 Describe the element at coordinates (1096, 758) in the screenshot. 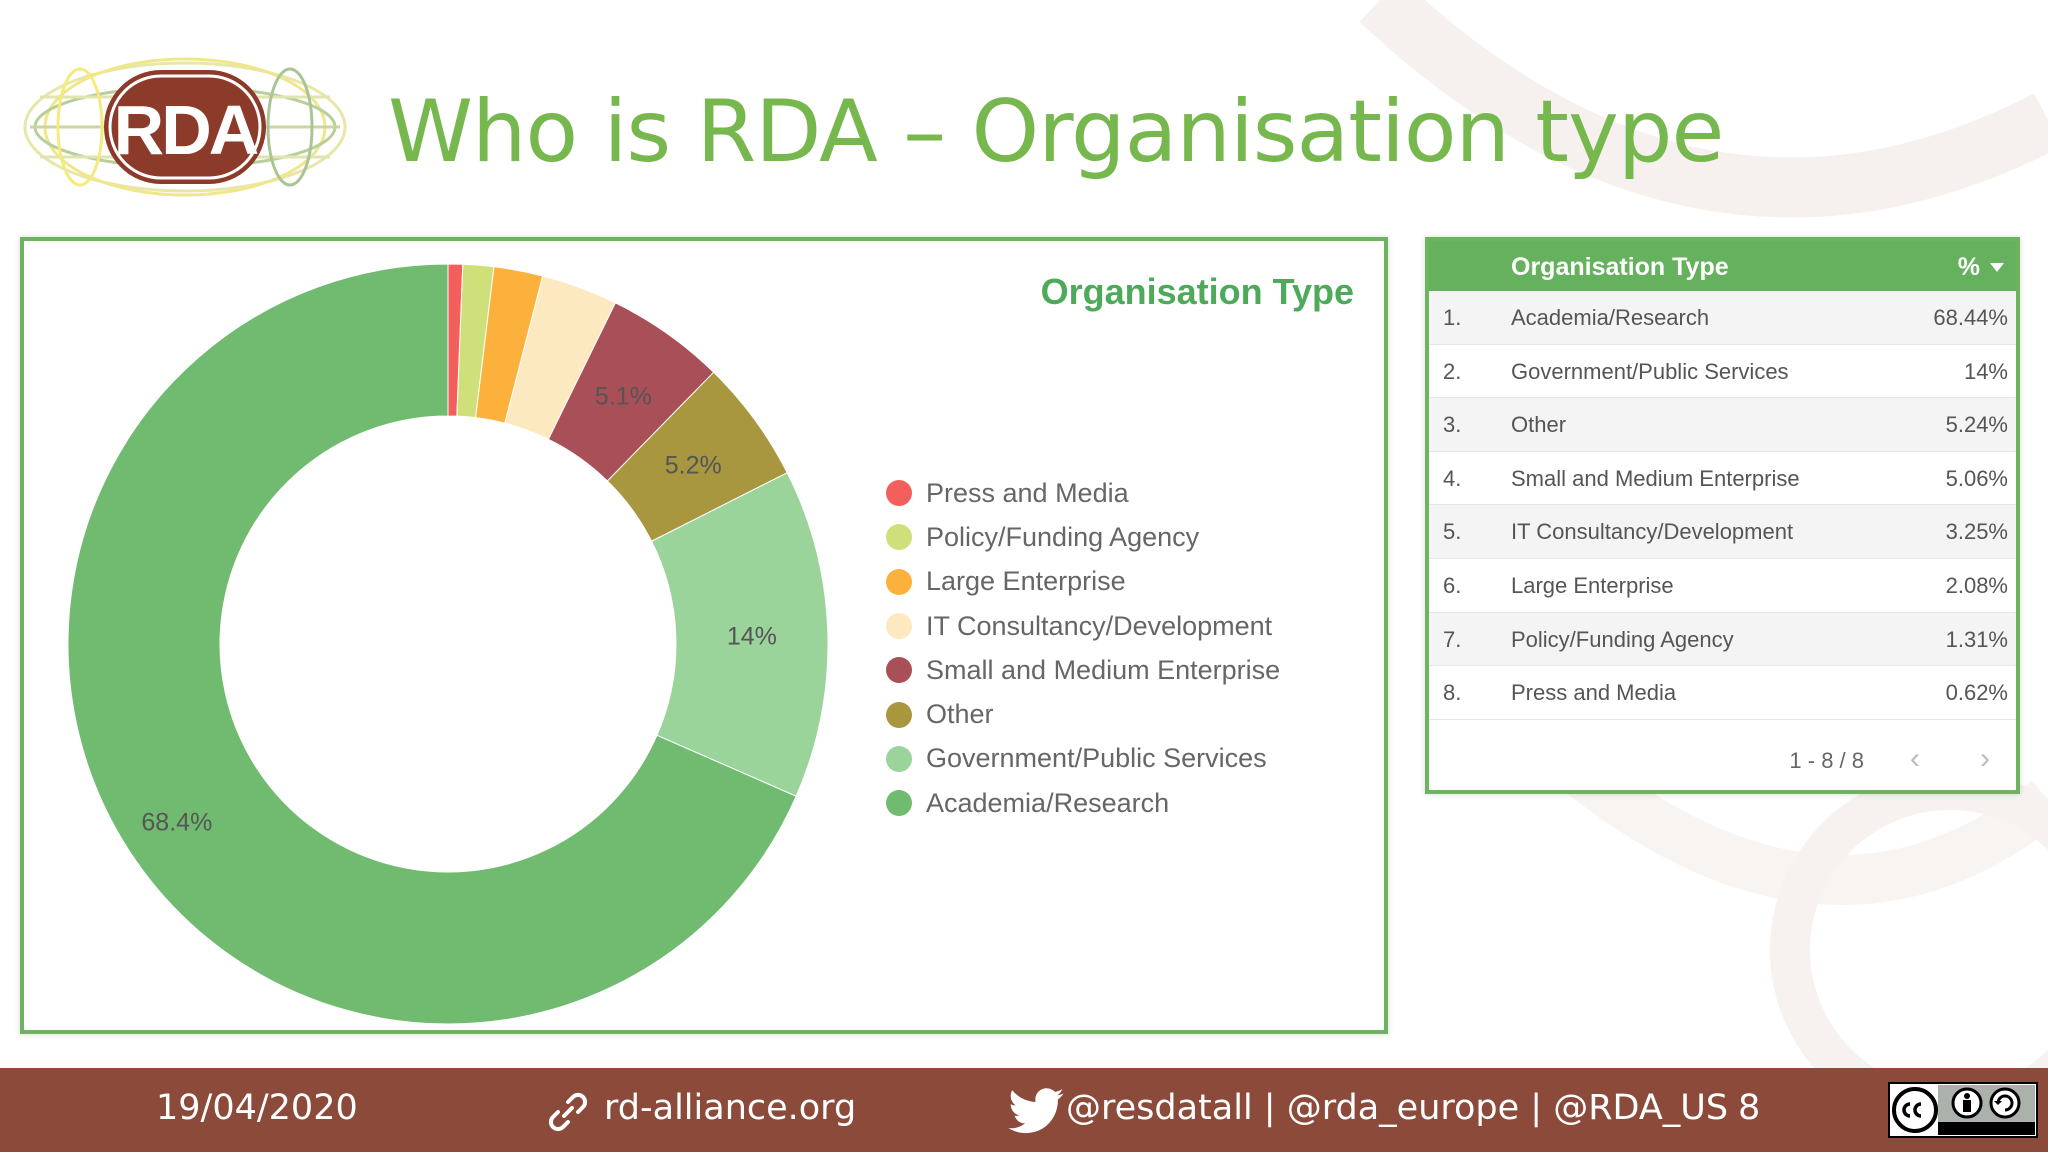

I see `legend-label: Government/Public Services` at that location.